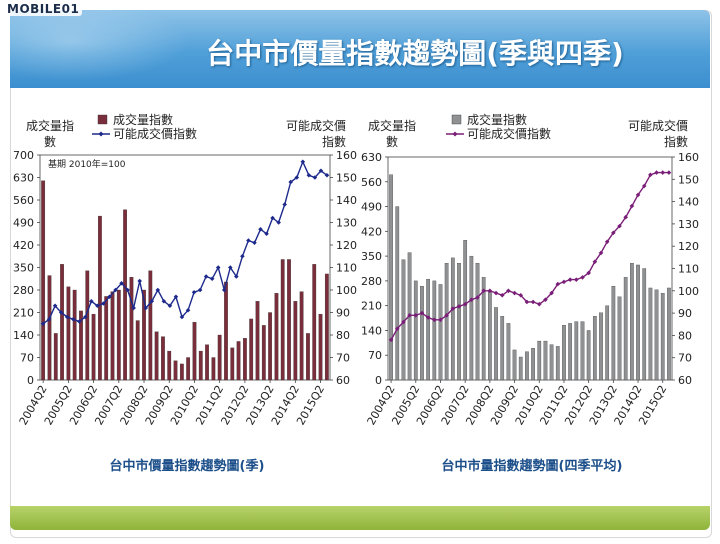 The height and width of the screenshot is (544, 720). What do you see at coordinates (371, 306) in the screenshot?
I see `left-axis-tick-label: 210` at bounding box center [371, 306].